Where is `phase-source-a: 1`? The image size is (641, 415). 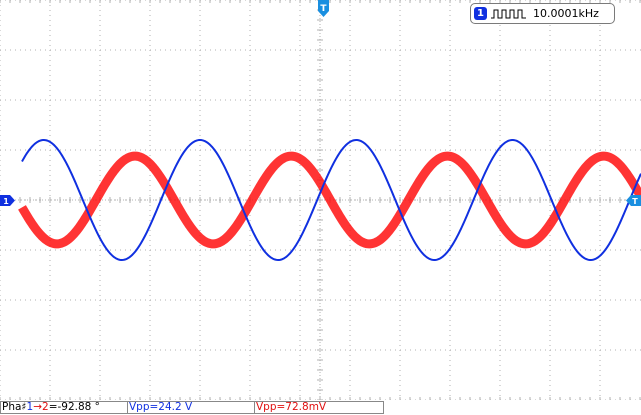 phase-source-a: 1 is located at coordinates (30, 407).